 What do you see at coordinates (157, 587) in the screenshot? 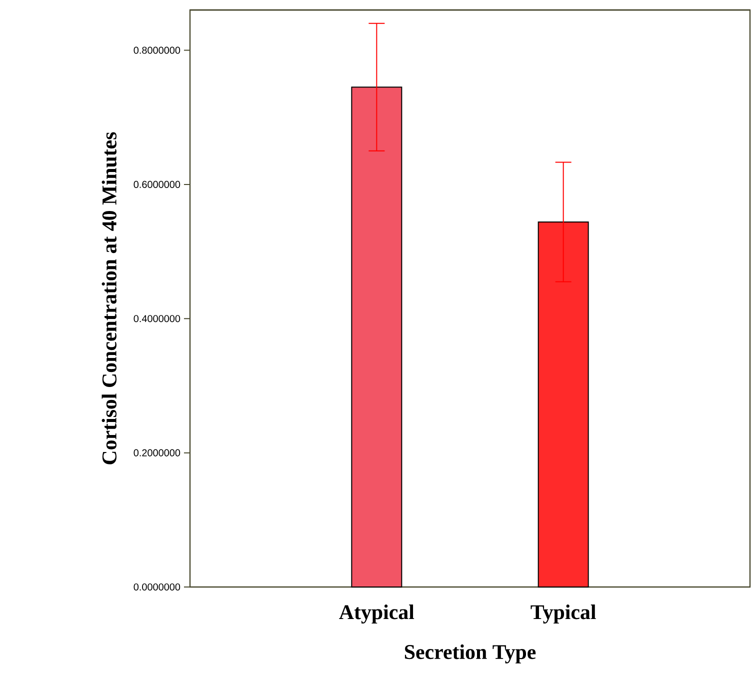
I see `y-tick-label: 0.0000000` at bounding box center [157, 587].